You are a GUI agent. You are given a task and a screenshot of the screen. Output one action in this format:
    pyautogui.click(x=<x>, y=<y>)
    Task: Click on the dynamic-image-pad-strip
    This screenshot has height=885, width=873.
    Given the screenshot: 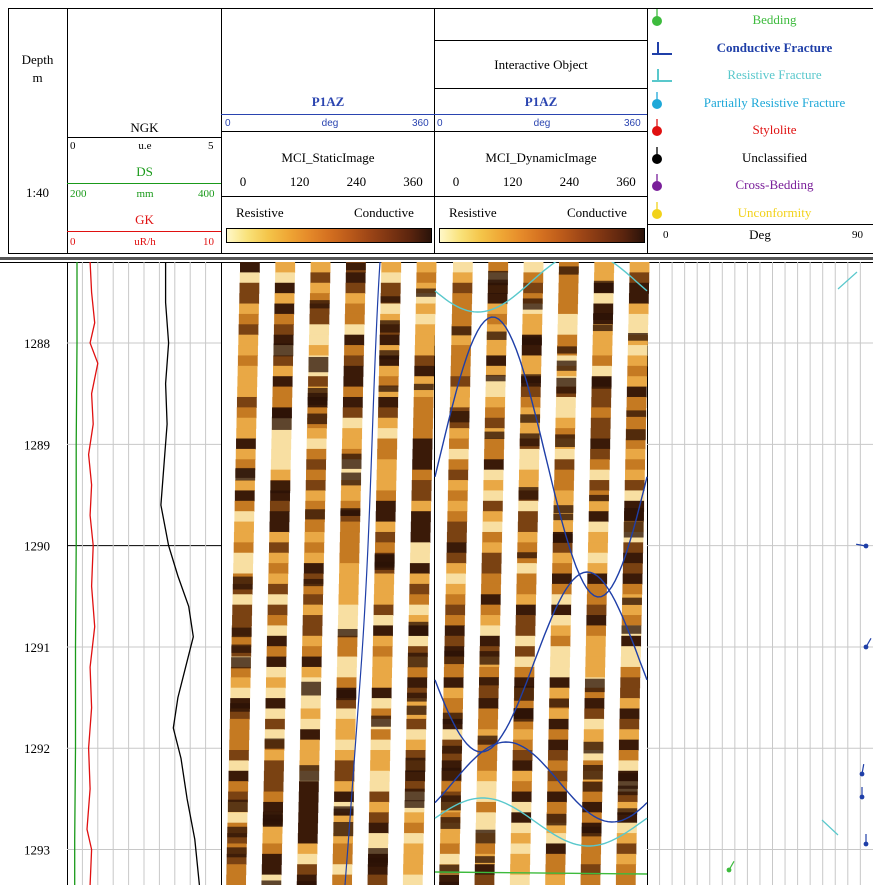 What is the action you would take?
    pyautogui.click(x=632, y=573)
    